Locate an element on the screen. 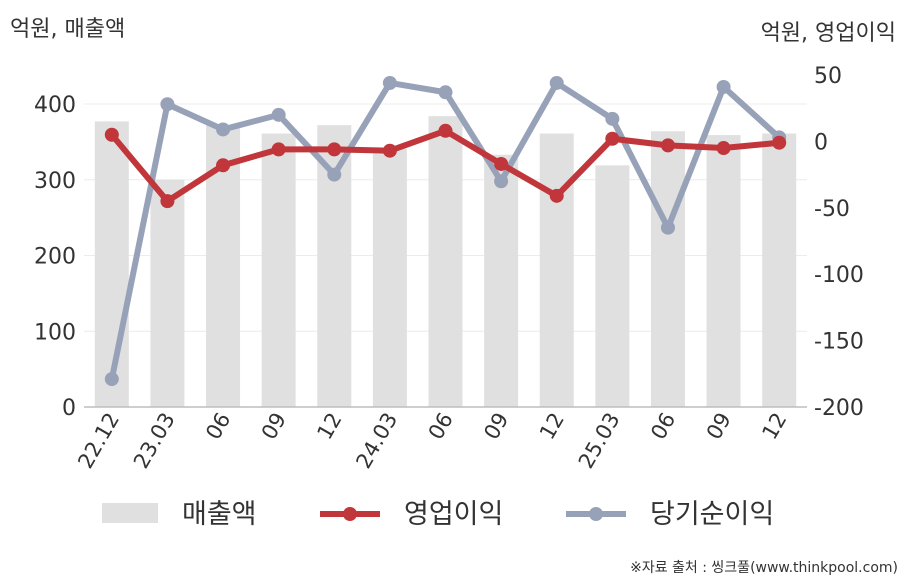  legend-marker-net-income is located at coordinates (596, 514).